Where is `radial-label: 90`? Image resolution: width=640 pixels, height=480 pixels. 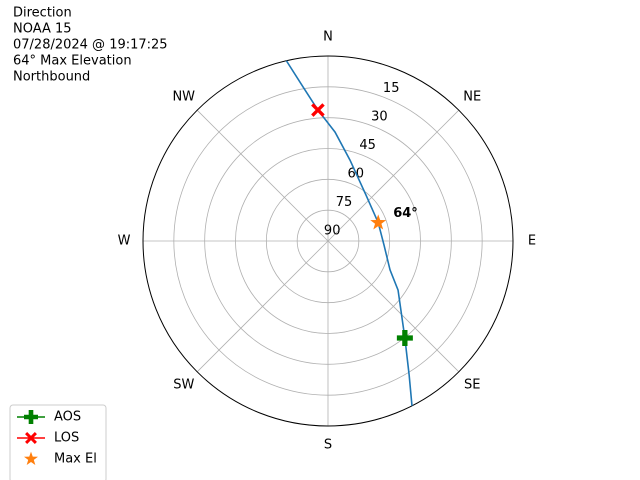
radial-label: 90 is located at coordinates (332, 230).